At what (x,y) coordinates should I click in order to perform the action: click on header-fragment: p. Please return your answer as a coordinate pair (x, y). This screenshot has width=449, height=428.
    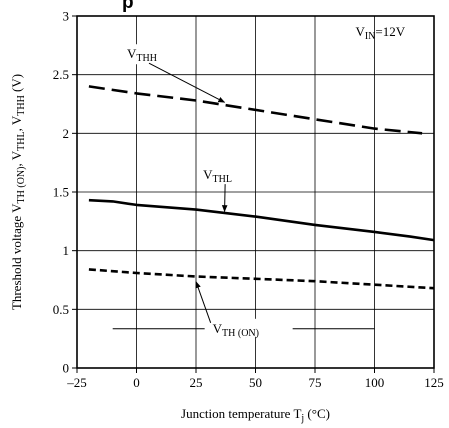
    Looking at the image, I should click on (128, 6).